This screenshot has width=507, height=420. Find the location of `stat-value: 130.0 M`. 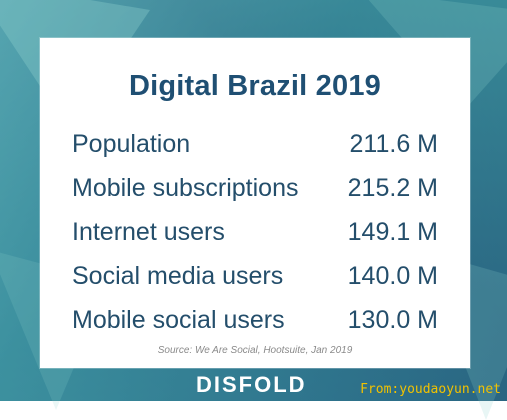

stat-value: 130.0 M is located at coordinates (392, 319).